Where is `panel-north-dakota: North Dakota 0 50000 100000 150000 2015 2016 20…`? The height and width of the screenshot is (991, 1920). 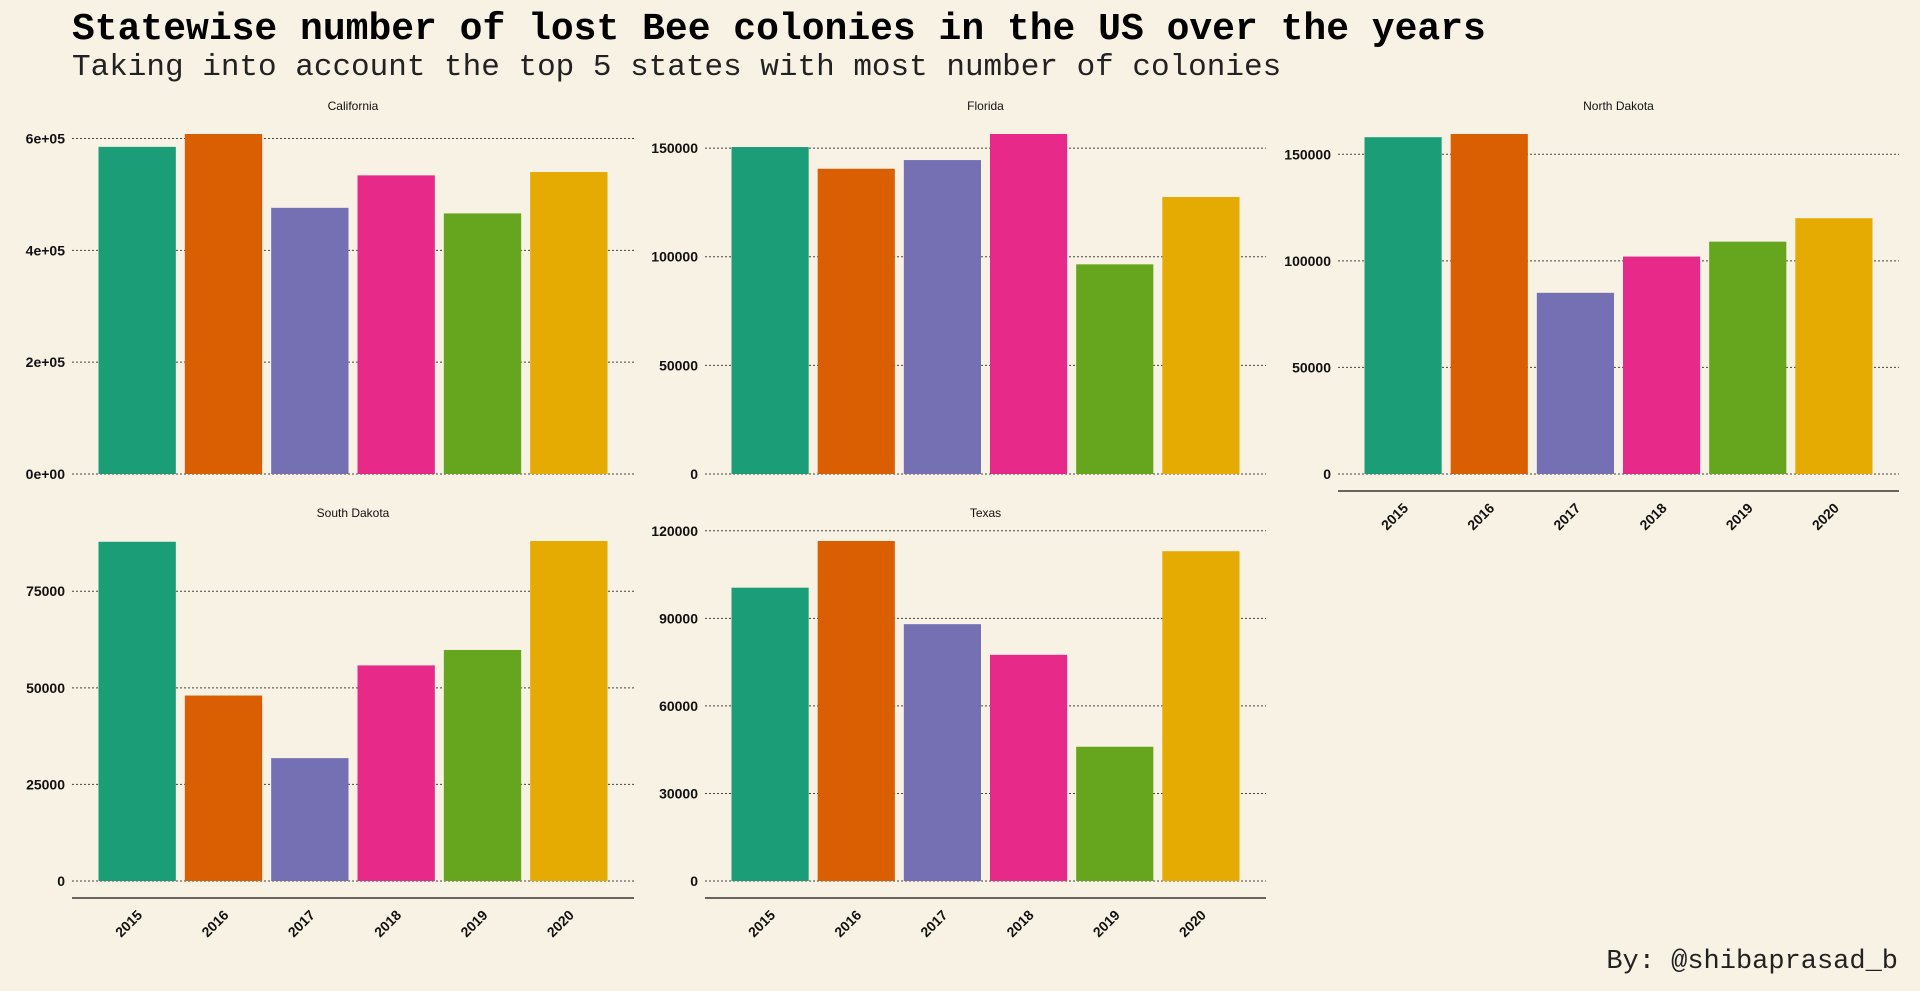
panel-north-dakota: North Dakota 0 50000 100000 150000 2015 2016 20… is located at coordinates (1591, 316).